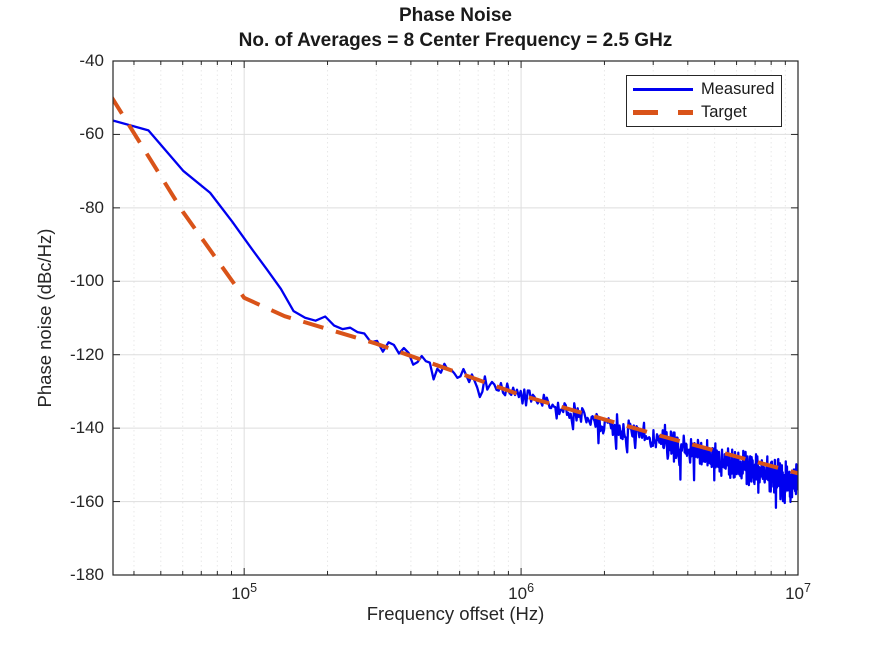 This screenshot has height=646, width=883. I want to click on y-tick-label: -180, so click(86, 574).